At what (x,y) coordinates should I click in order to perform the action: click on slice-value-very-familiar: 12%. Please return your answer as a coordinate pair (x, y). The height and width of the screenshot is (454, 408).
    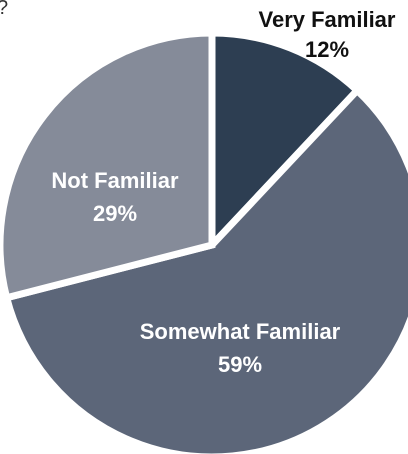
    Looking at the image, I should click on (327, 49).